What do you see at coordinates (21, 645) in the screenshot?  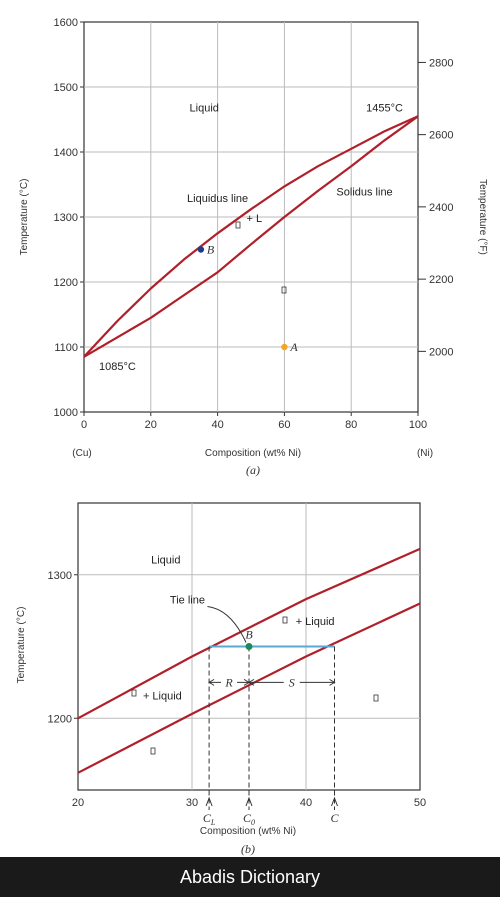 I see `panel-b-y-axis-label: Temperature (°C)` at bounding box center [21, 645].